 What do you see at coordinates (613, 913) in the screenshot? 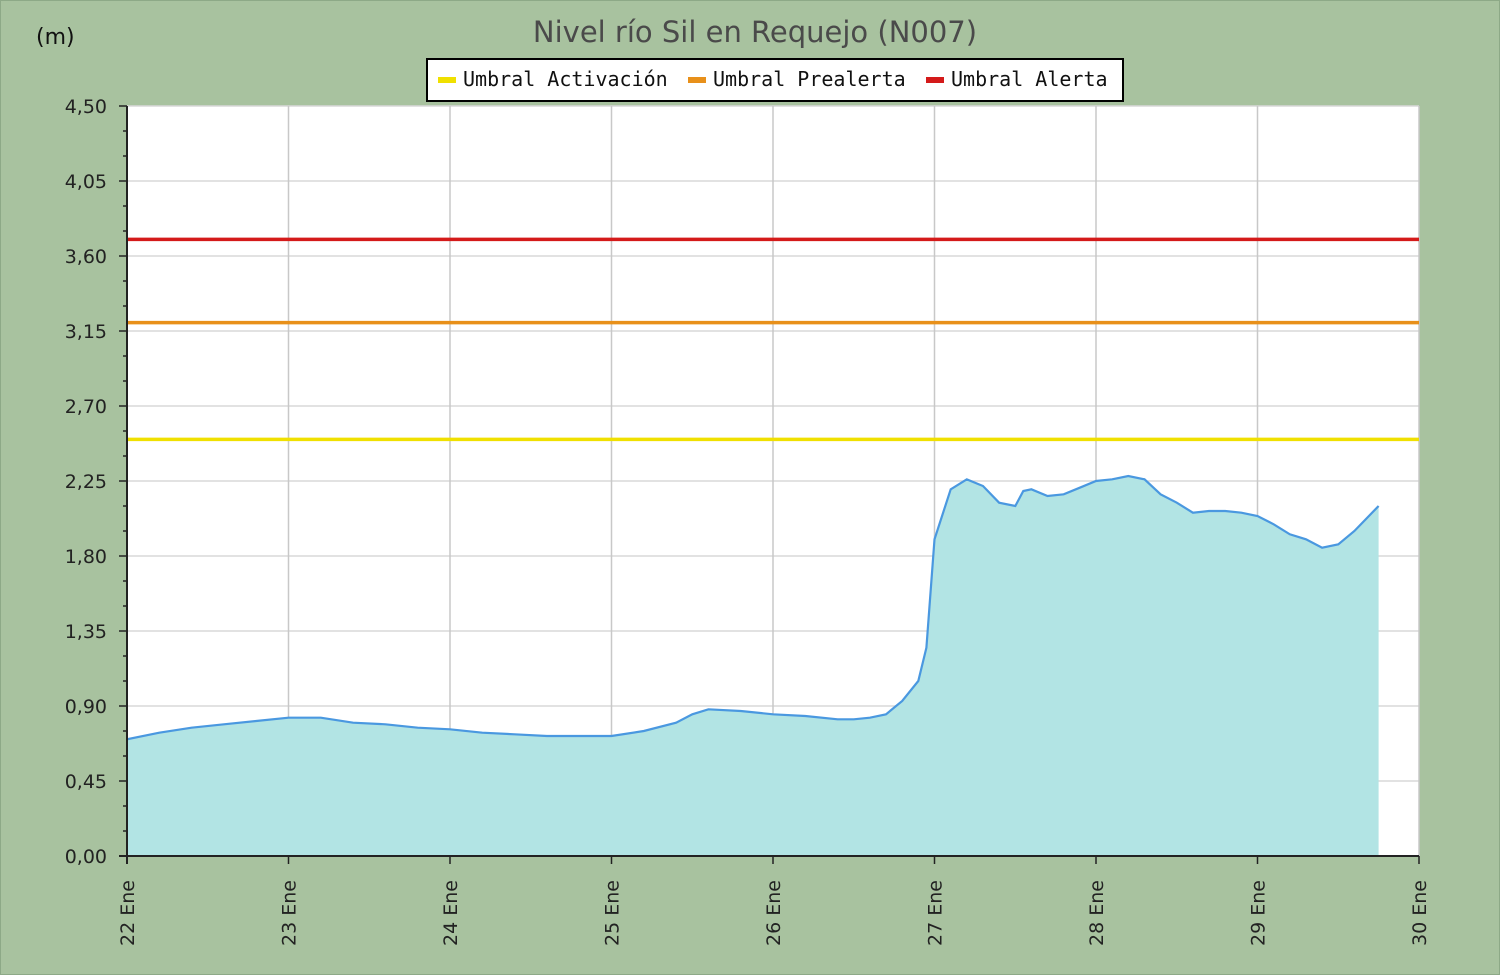
I see `x-tick-label: 25 Ene` at bounding box center [613, 913].